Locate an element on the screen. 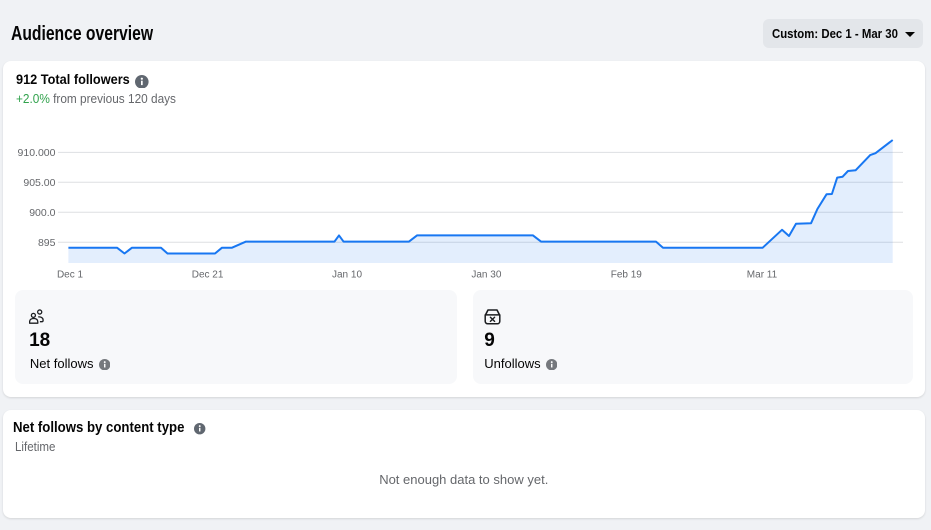 The image size is (931, 530). svg-text: 905.00 is located at coordinates (39, 183).